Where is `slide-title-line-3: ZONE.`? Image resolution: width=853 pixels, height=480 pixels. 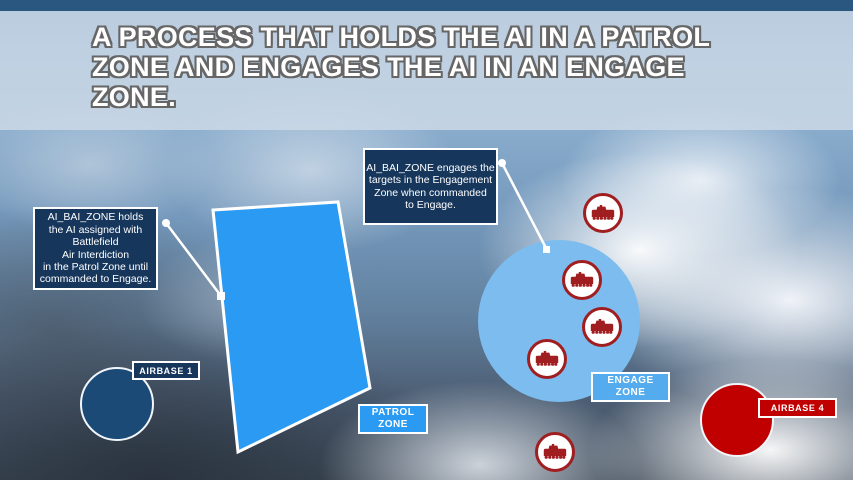
slide-title-line-3: ZONE. is located at coordinates (134, 97).